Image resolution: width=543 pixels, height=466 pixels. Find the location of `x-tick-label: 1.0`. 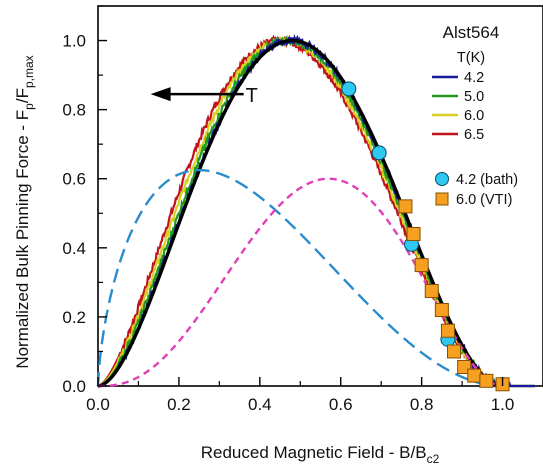

x-tick-label: 1.0 is located at coordinates (503, 404).